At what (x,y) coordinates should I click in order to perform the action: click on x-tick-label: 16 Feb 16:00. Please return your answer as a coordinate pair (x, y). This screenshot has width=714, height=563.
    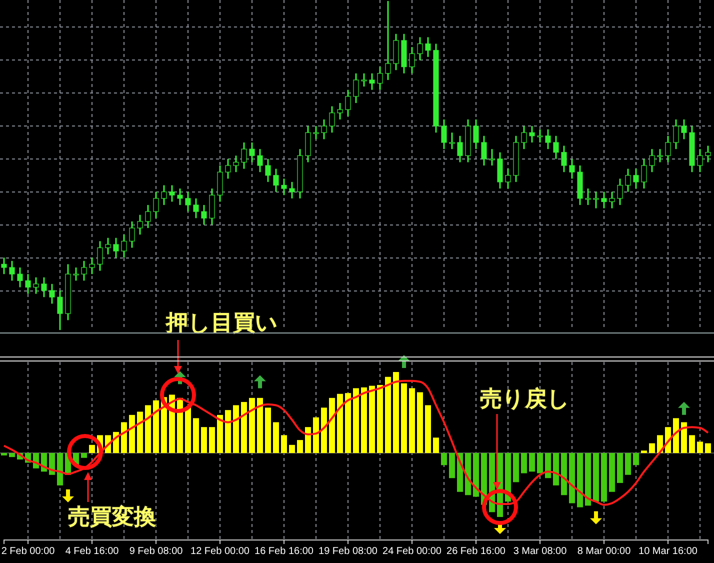
    Looking at the image, I should click on (284, 552).